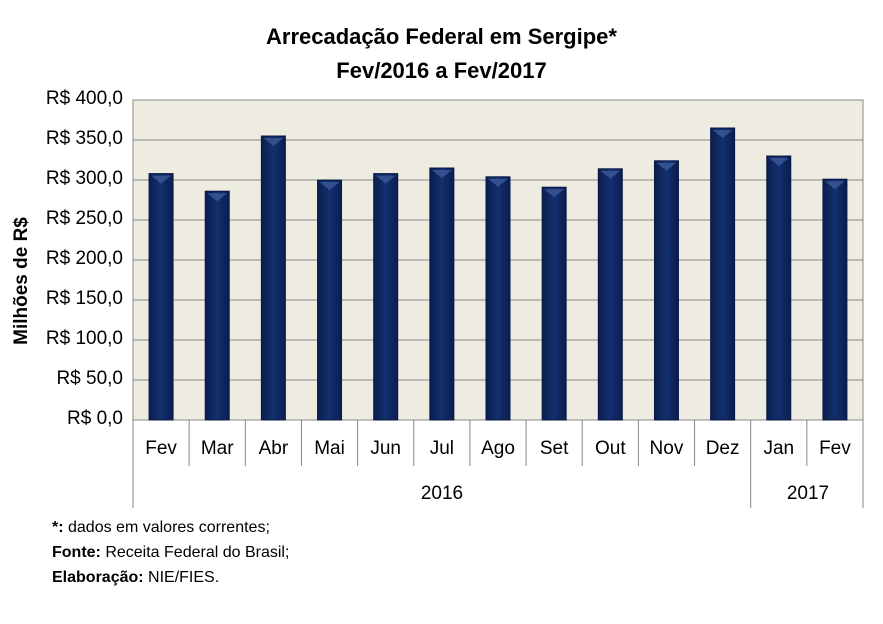  I want to click on note-text: Receita Federal do Brasil;, so click(195, 552).